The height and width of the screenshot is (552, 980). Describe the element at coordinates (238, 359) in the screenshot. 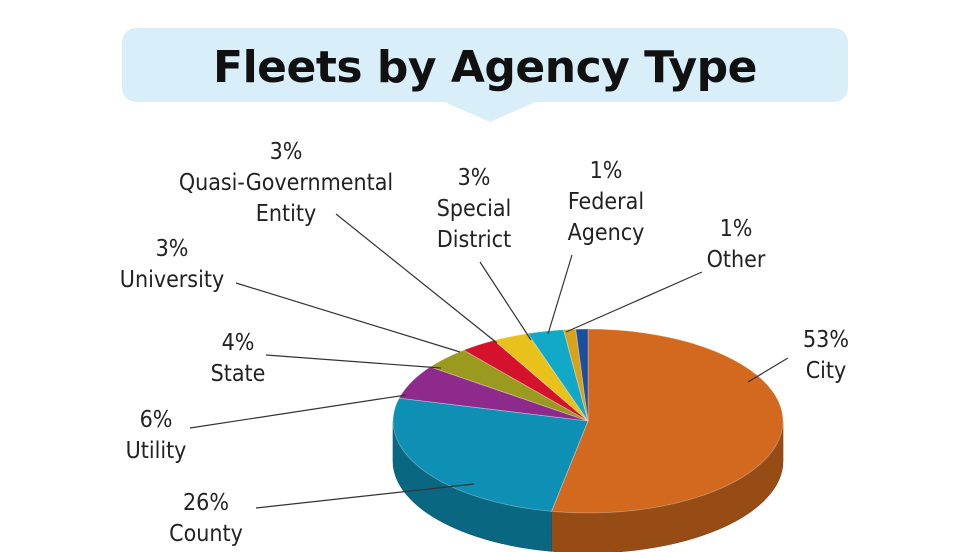

I see `label-state: 4% State` at that location.